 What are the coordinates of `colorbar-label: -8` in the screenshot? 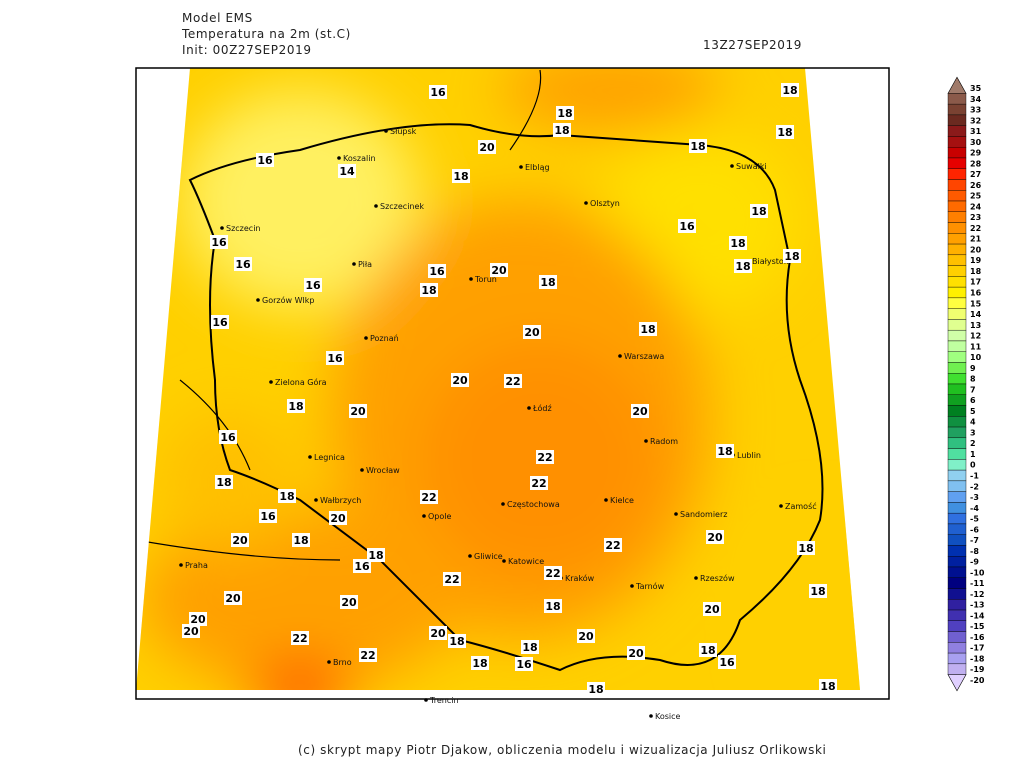 It's located at (974, 551).